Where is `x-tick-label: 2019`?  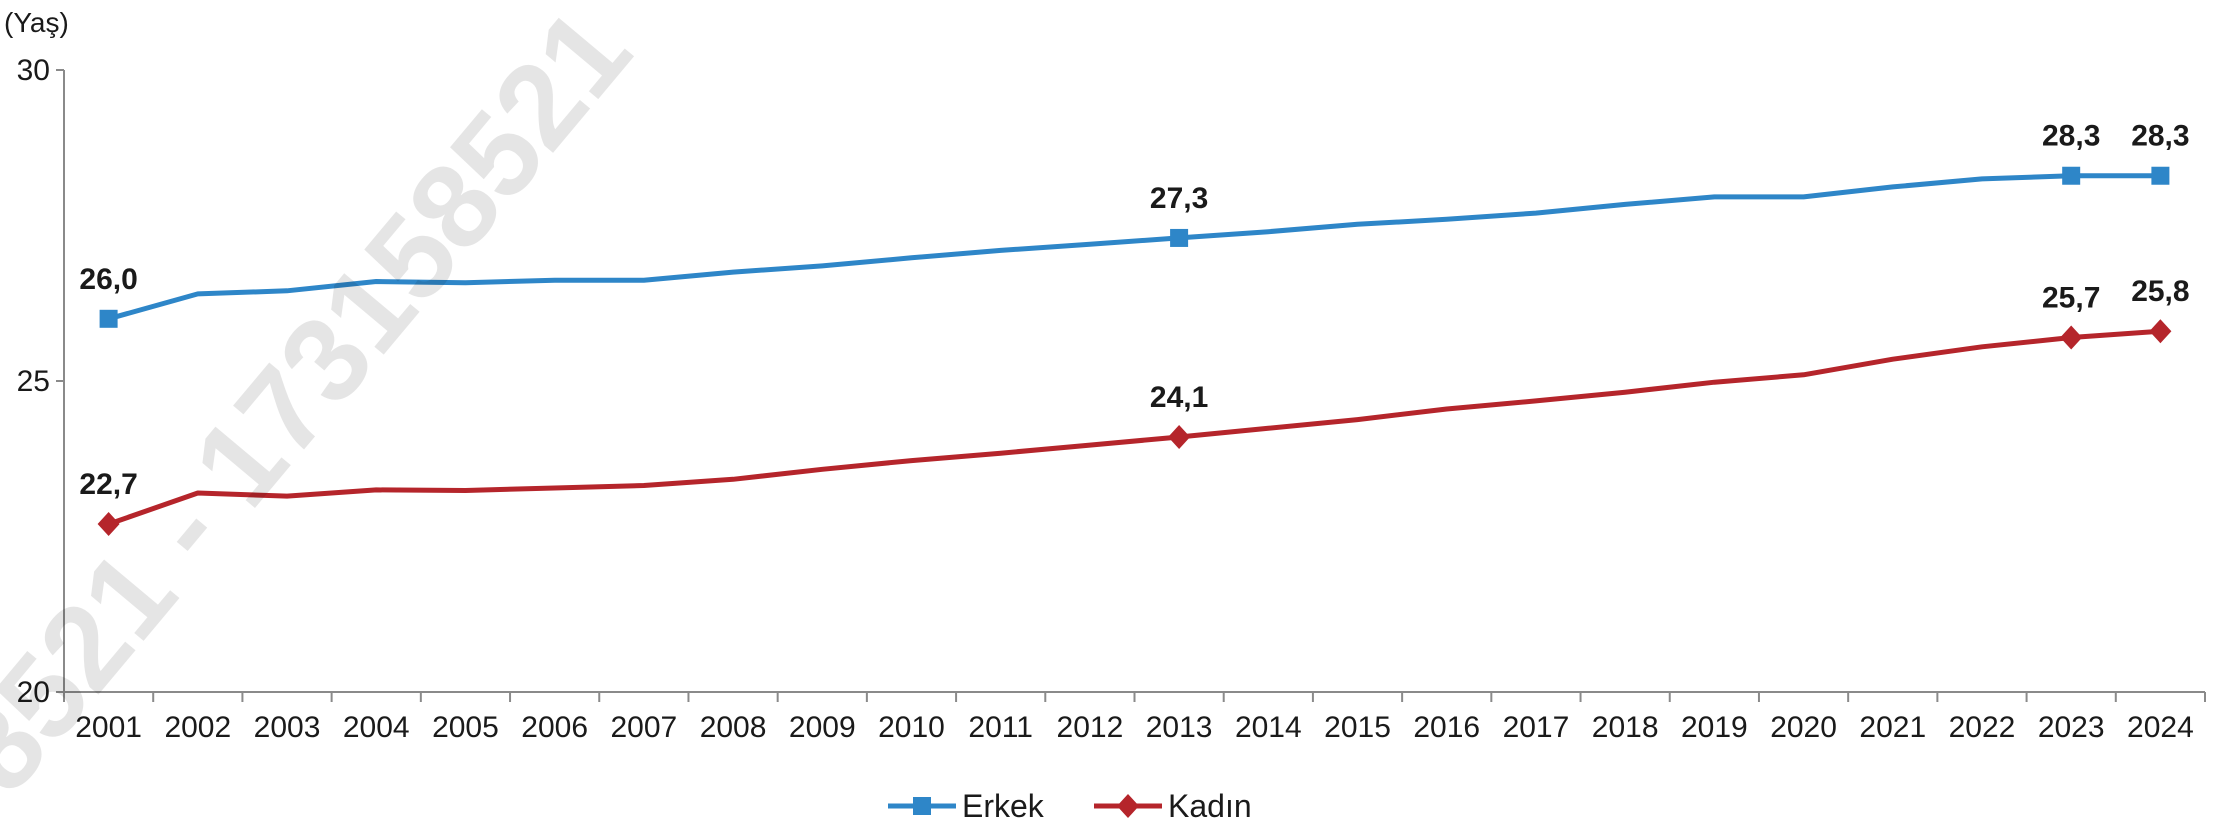 x-tick-label: 2019 is located at coordinates (1714, 727).